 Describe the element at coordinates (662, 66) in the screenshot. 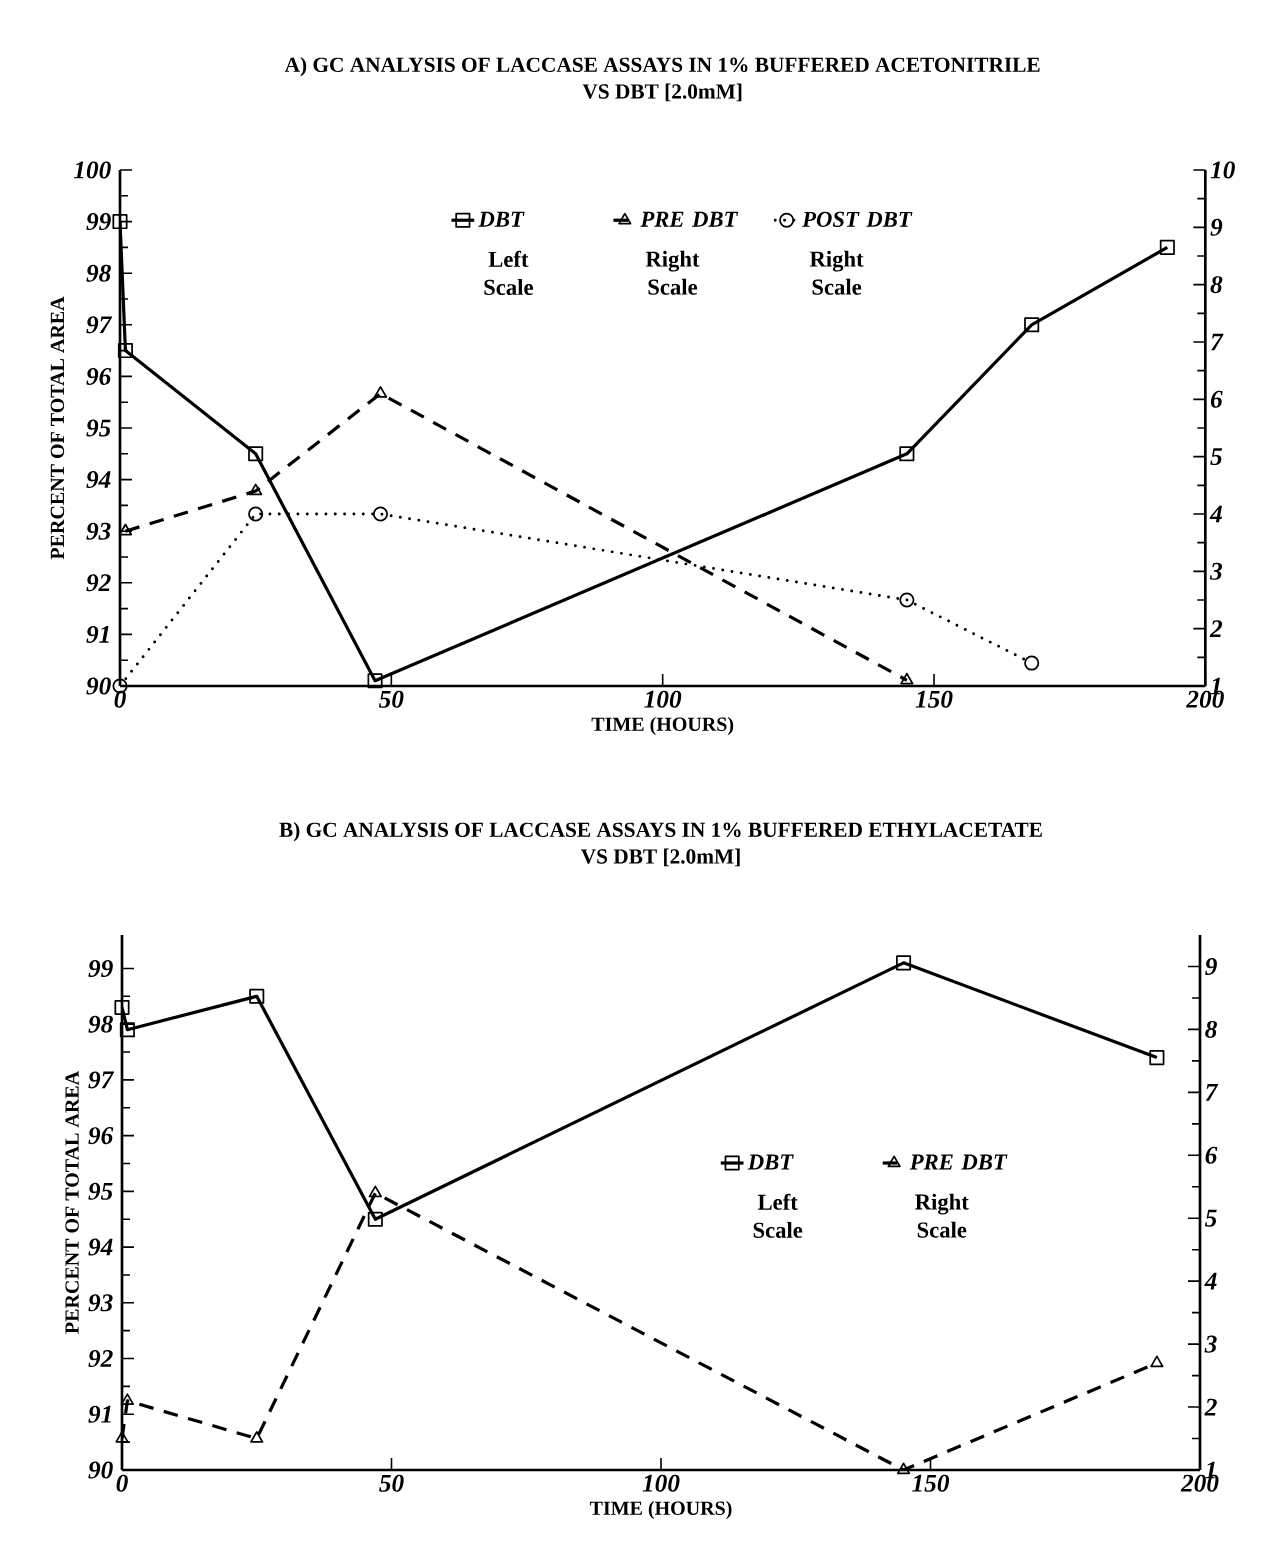

I see `chart-title: A) GC ANALYSIS OF LACCASE ASSAYS IN 1% BUFFERED ACETONITRILE` at that location.